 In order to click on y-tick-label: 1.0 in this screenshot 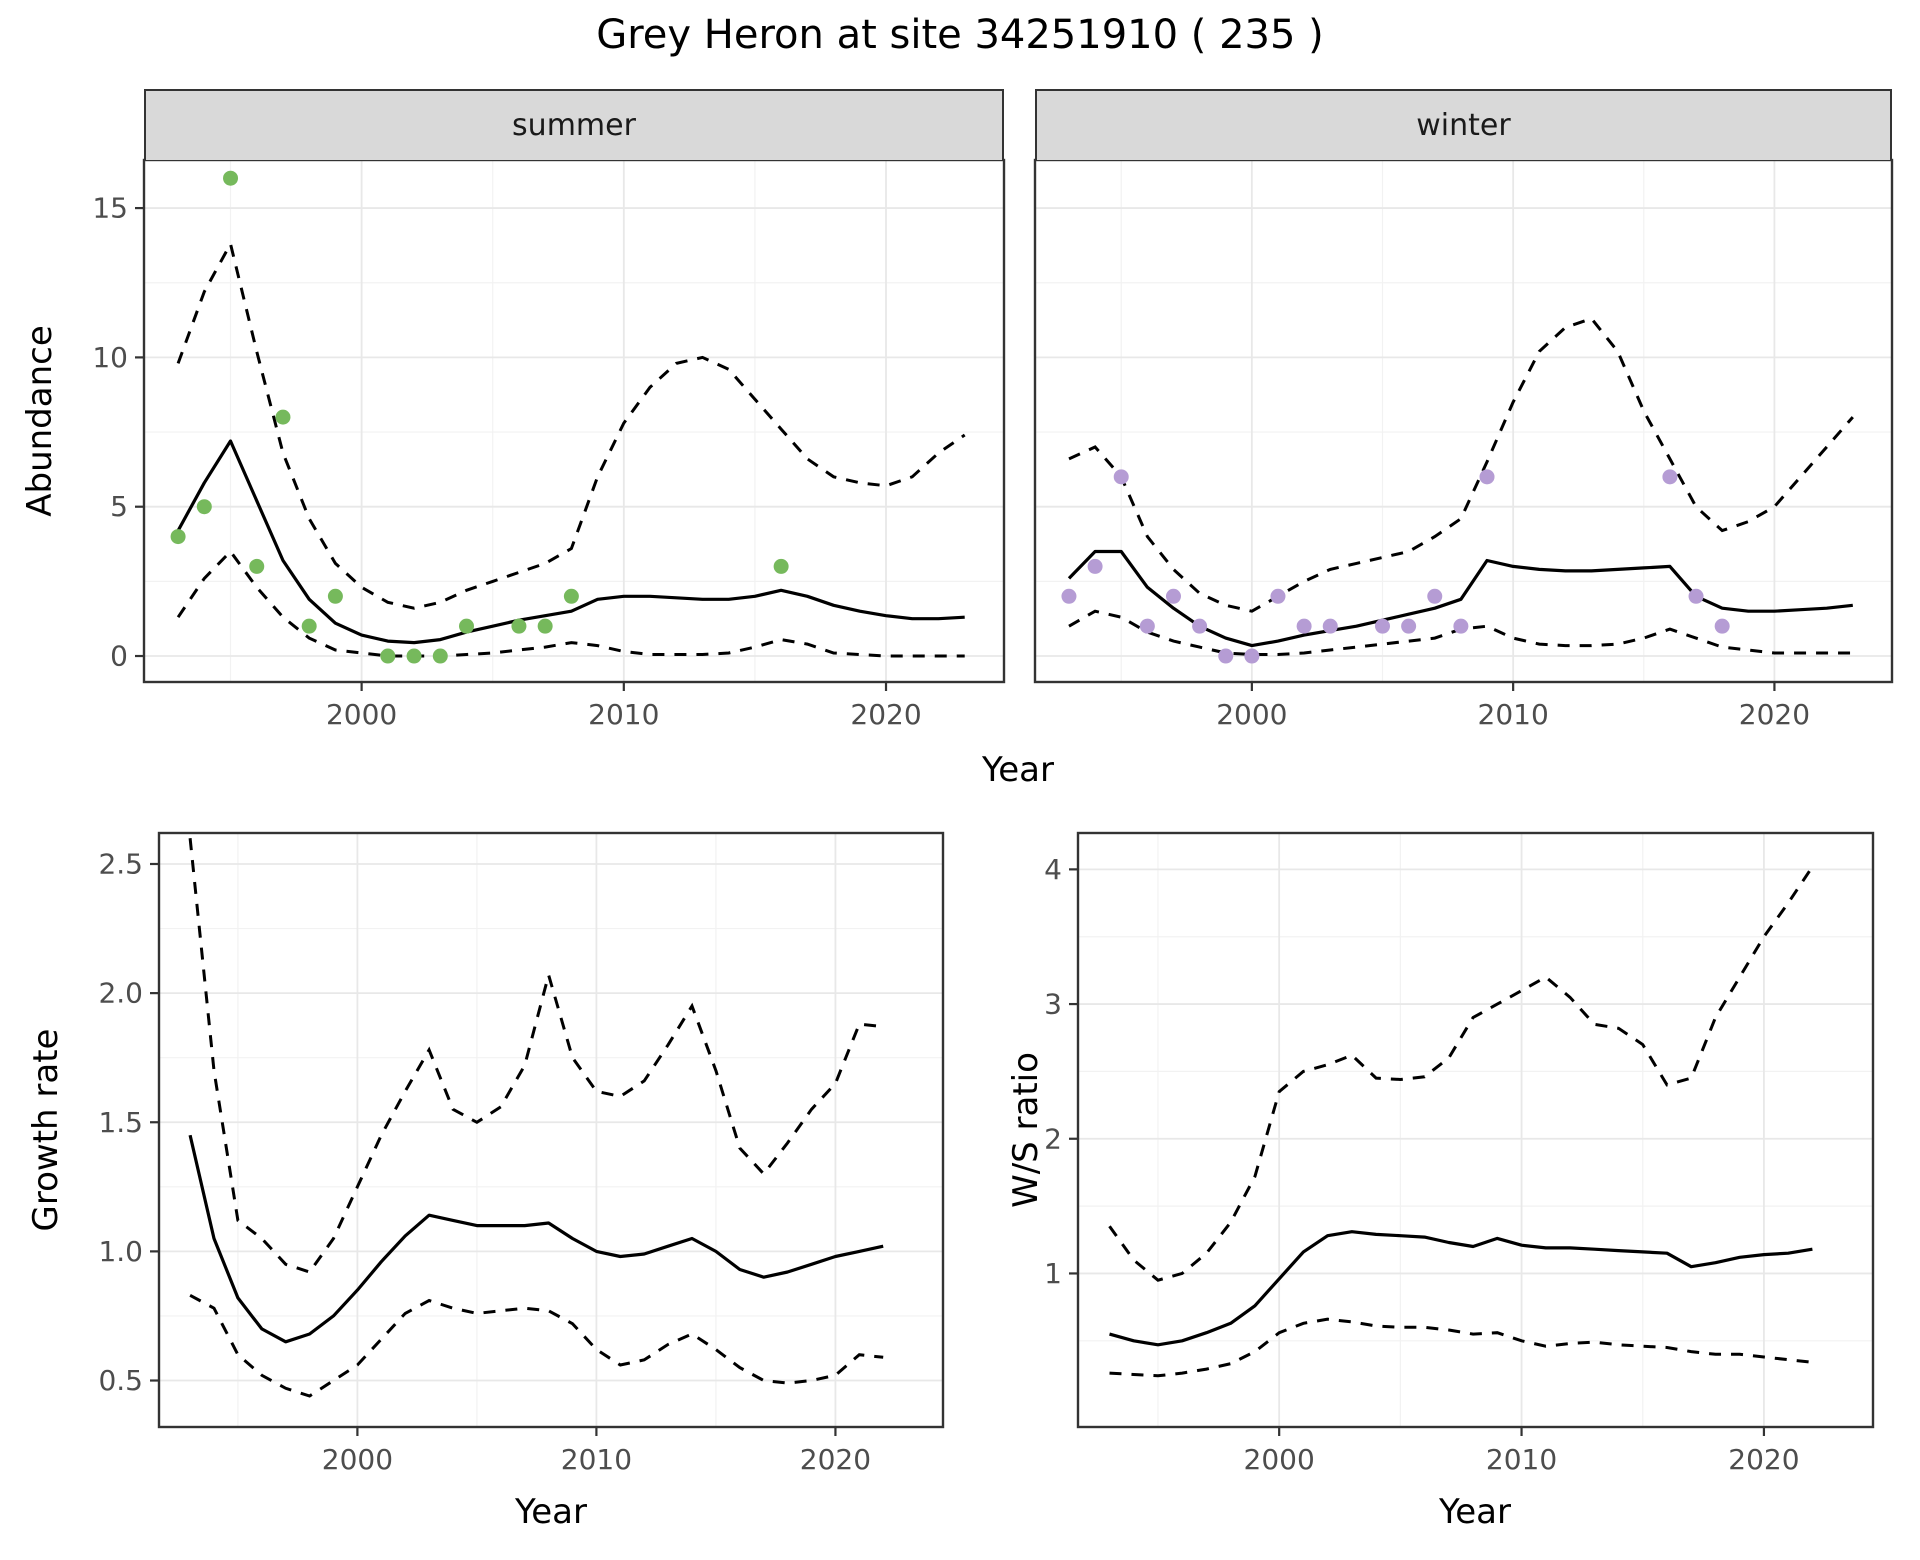, I will do `click(120, 1251)`.